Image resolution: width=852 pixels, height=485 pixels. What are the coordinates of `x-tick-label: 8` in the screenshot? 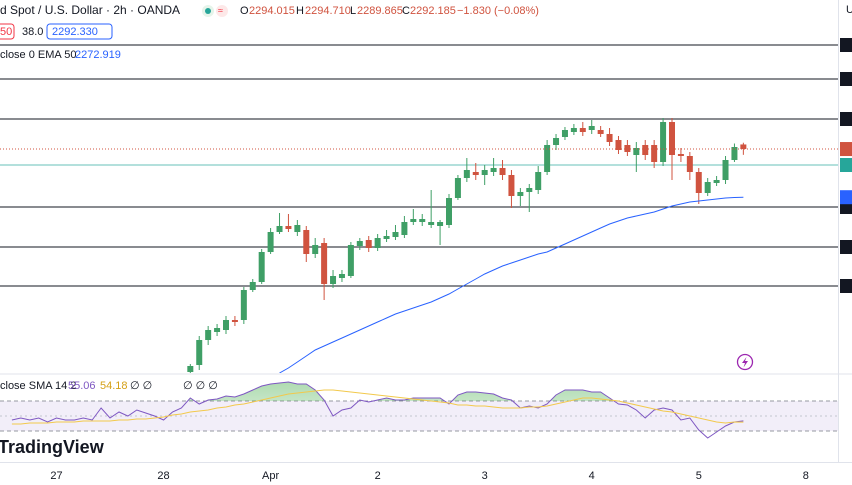 It's located at (806, 476).